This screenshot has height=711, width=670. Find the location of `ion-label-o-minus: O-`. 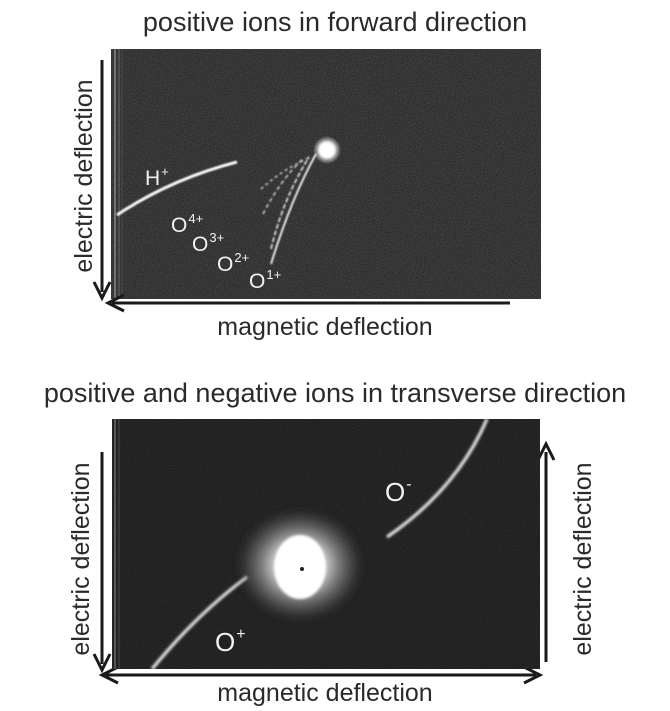

ion-label-o-minus: O- is located at coordinates (398, 491).